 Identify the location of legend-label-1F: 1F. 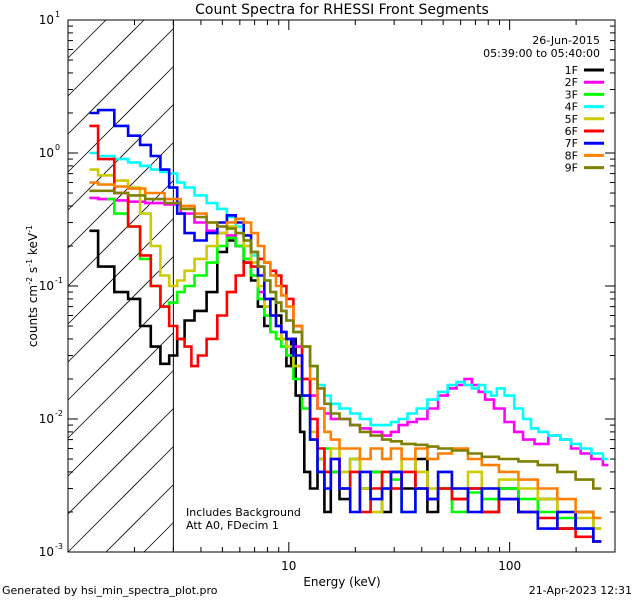
(571, 70).